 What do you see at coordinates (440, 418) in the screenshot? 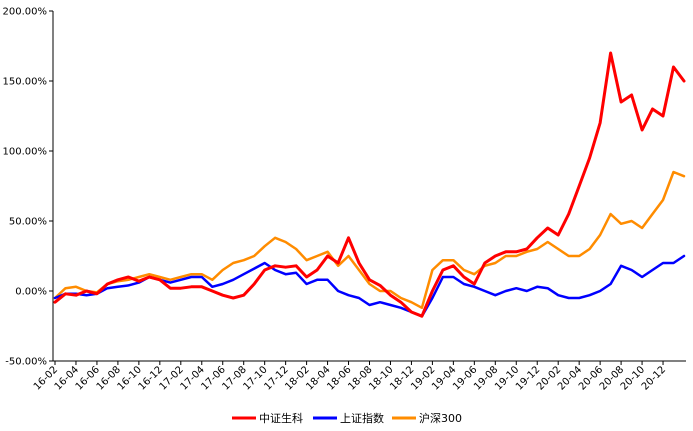
I see `legend-label-3: 沪深300` at bounding box center [440, 418].